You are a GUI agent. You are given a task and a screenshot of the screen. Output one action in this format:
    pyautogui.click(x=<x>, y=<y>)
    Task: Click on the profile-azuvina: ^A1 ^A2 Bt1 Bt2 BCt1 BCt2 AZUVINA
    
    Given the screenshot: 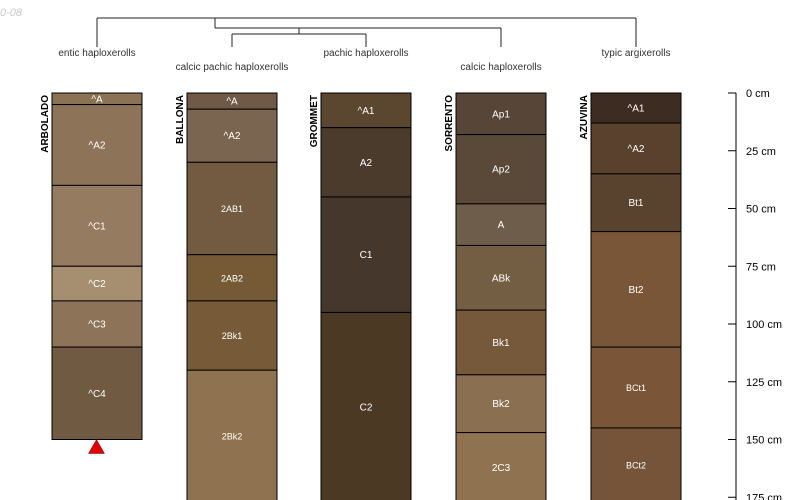 What is the action you would take?
    pyautogui.click(x=630, y=296)
    